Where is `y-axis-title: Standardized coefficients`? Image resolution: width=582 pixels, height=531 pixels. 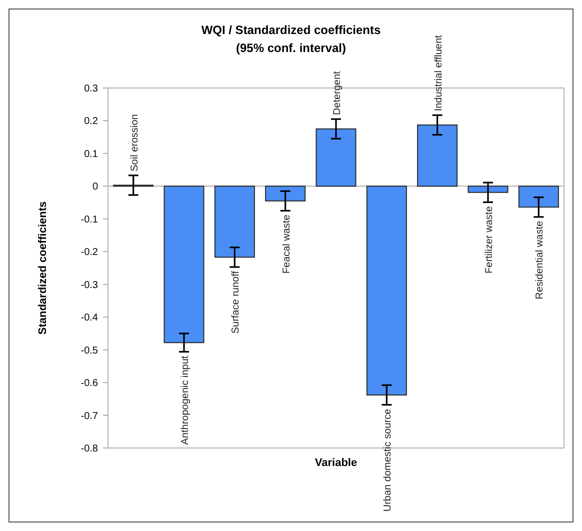 y-axis-title: Standardized coefficients is located at coordinates (43, 268).